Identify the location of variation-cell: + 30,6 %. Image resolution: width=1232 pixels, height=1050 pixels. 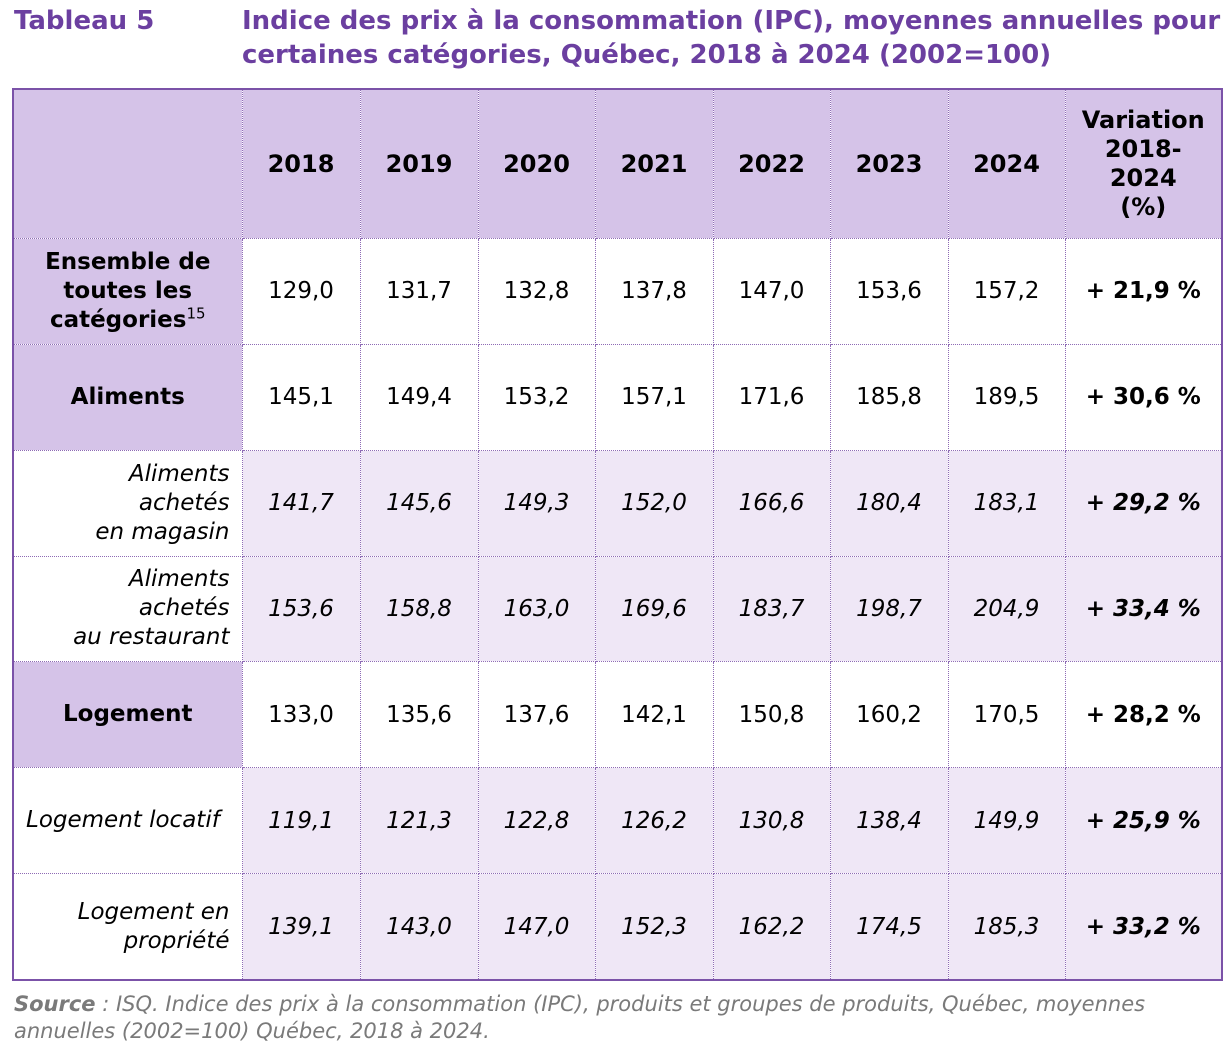
(1143, 397).